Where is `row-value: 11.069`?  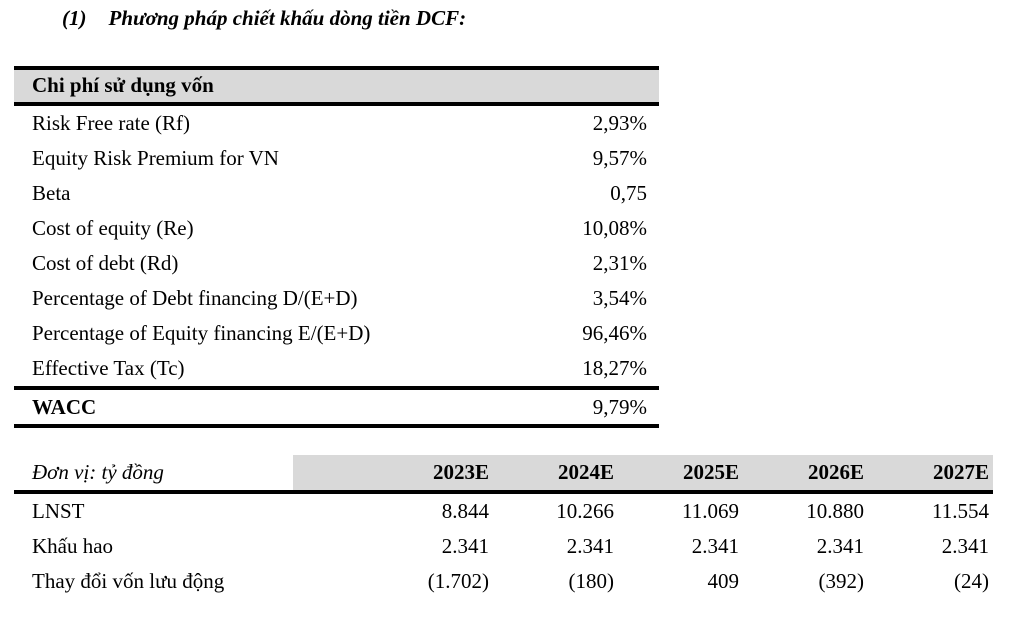
row-value: 11.069 is located at coordinates (710, 511).